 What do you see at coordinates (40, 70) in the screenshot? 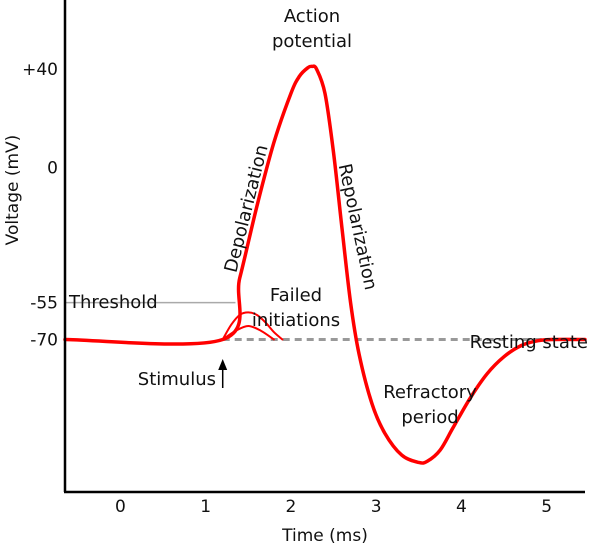
I see `y-tick-label: +40` at bounding box center [40, 70].